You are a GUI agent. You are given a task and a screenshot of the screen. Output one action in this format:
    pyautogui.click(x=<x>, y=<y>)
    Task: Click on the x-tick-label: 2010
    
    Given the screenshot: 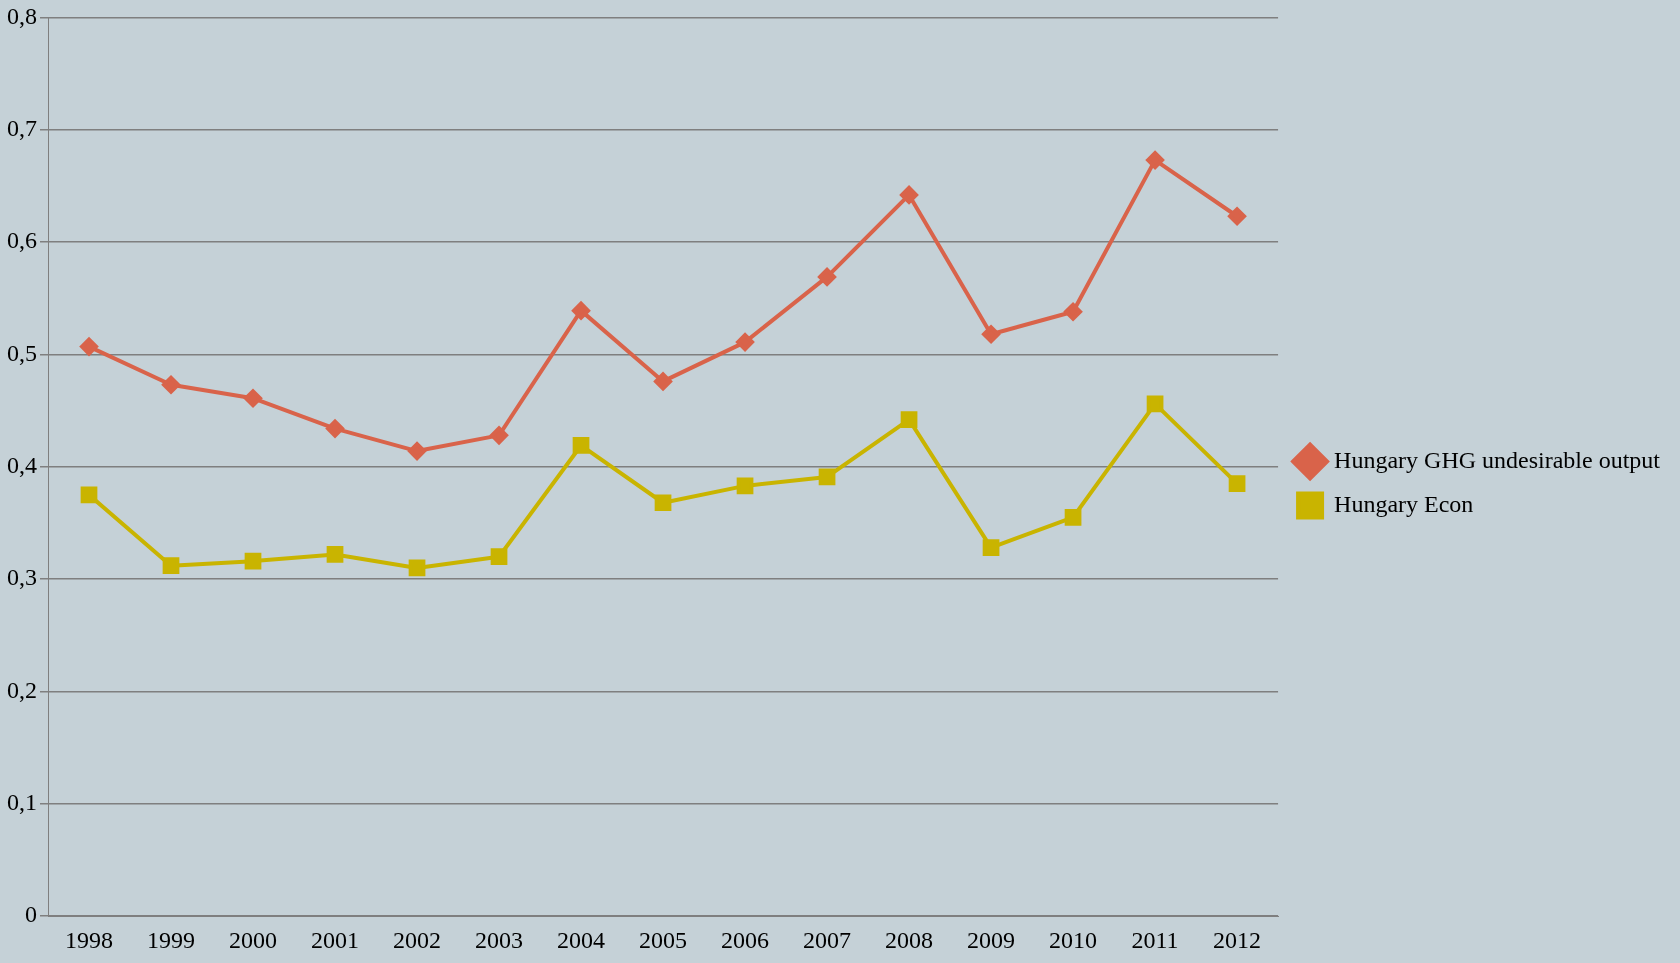 What is the action you would take?
    pyautogui.click(x=1073, y=939)
    